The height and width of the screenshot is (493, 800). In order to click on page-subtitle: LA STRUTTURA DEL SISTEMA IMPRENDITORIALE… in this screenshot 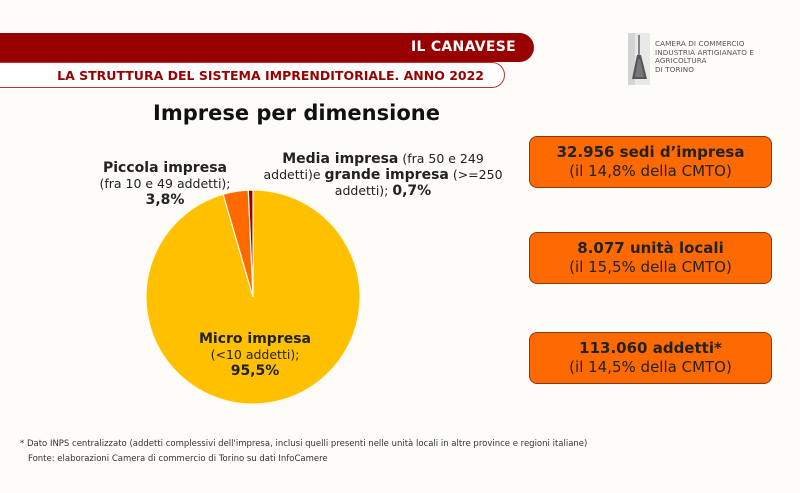, I will do `click(270, 75)`.